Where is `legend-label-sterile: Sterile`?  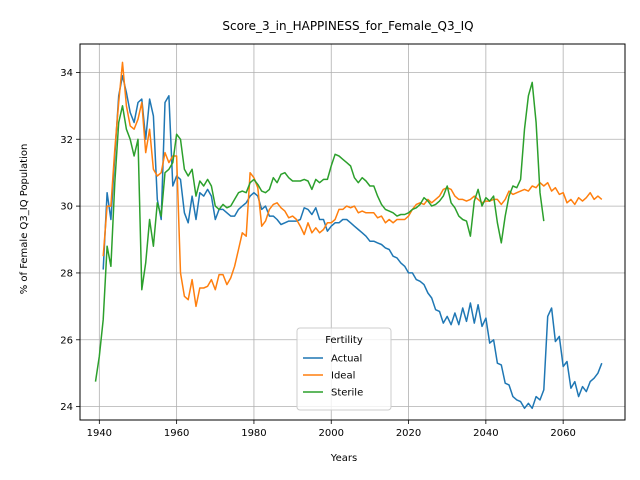
legend-label-sterile: Sterile is located at coordinates (347, 393).